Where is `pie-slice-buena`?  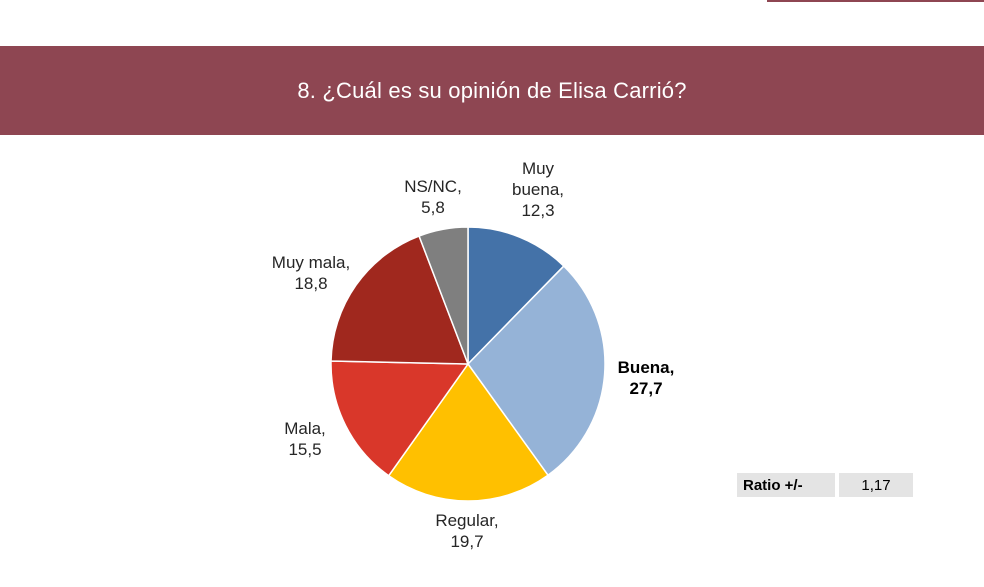 pie-slice-buena is located at coordinates (536, 370).